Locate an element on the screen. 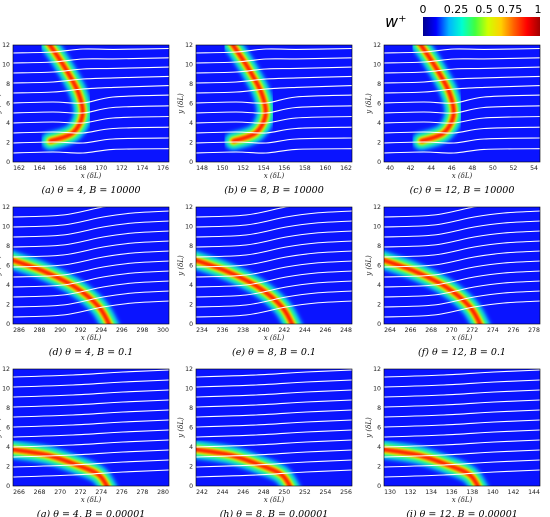  x-axis-label: x (δL) is located at coordinates (91, 176).